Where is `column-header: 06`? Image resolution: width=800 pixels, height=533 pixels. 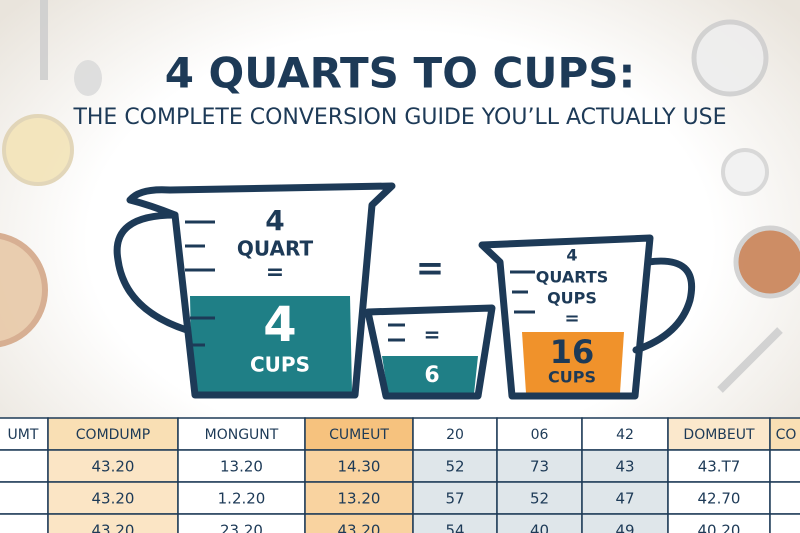
column-header: 06 is located at coordinates (540, 435).